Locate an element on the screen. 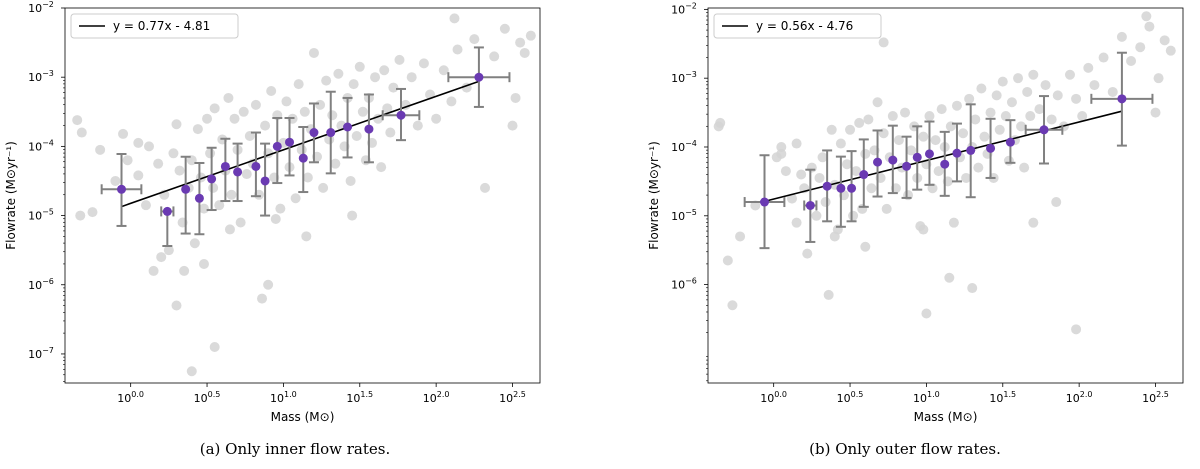 The width and height of the screenshot is (1200, 469). caption-b: (b) Only outer flow rates. is located at coordinates (905, 449).